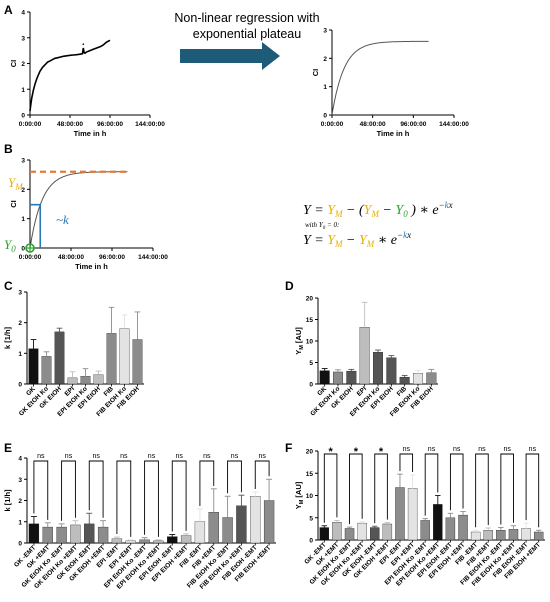 Image resolution: width=550 pixels, height=602 pixels. What do you see at coordinates (230, 56) in the screenshot?
I see `arrow-shape` at bounding box center [230, 56].